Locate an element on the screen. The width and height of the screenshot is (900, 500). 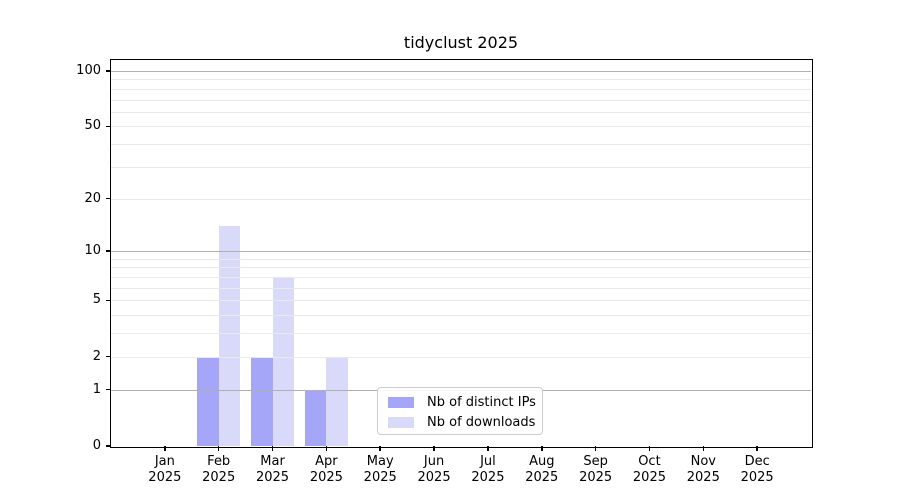
x-tick-label-mar: Mar 2025 is located at coordinates (273, 470).